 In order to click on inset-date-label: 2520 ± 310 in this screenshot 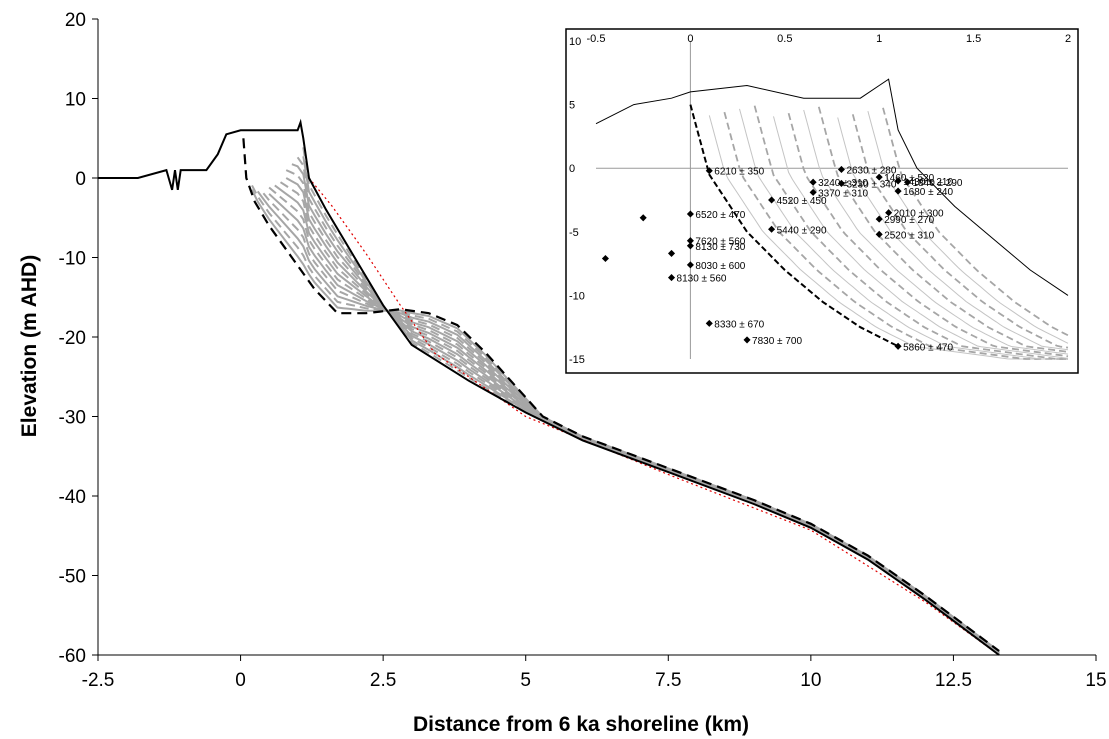, I will do `click(909, 235)`.